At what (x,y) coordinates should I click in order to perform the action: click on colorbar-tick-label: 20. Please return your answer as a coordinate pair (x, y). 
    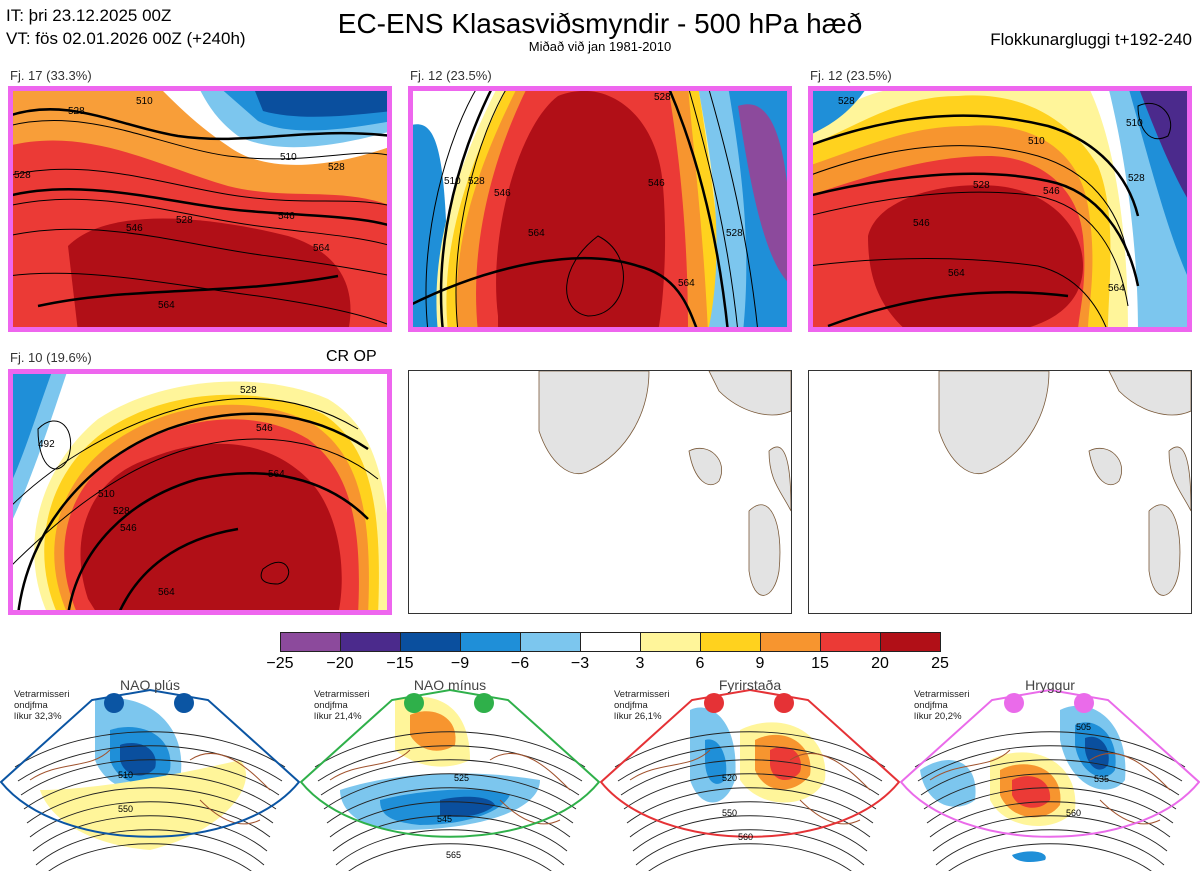
    Looking at the image, I should click on (880, 663).